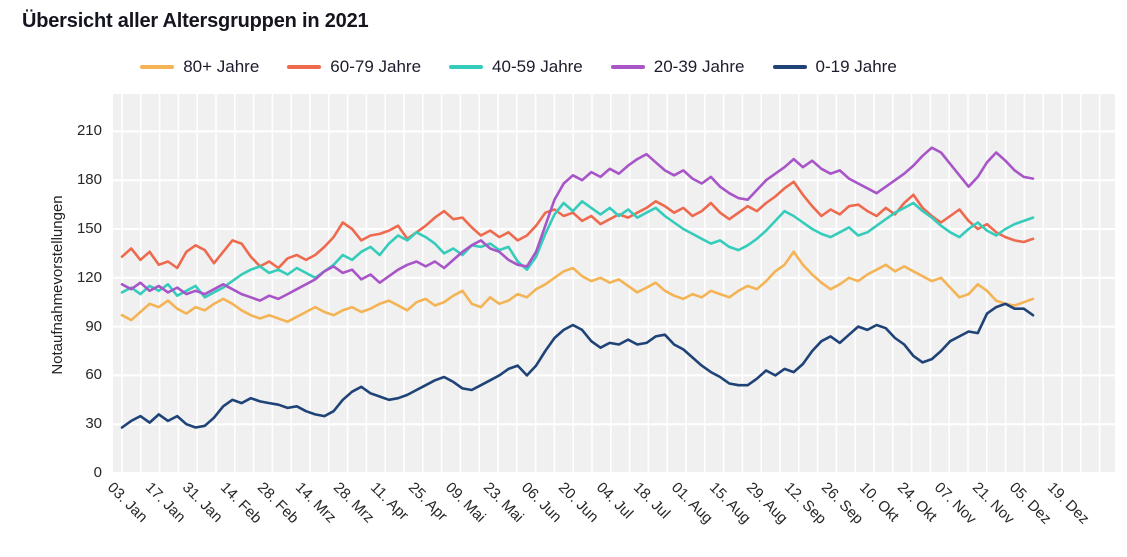  I want to click on legend-item-60-79: 60-79 Jahre, so click(354, 67).